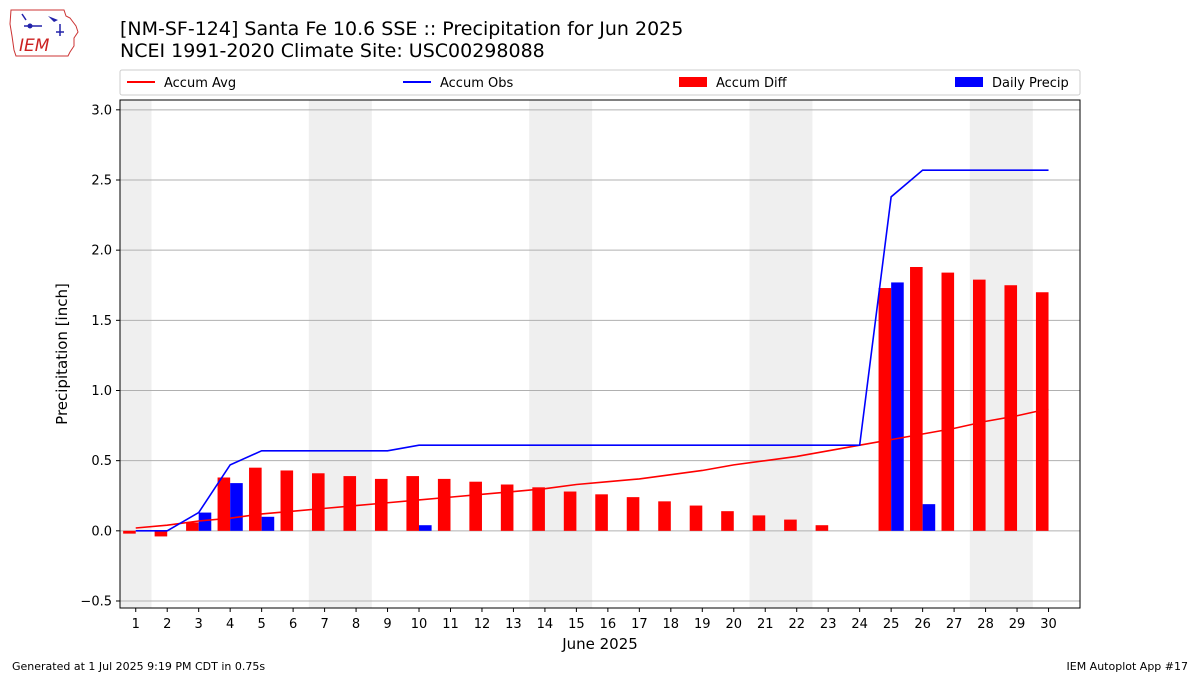 The image size is (1200, 675). Describe the element at coordinates (101, 110) in the screenshot. I see `y-tick-label: 3.0` at that location.